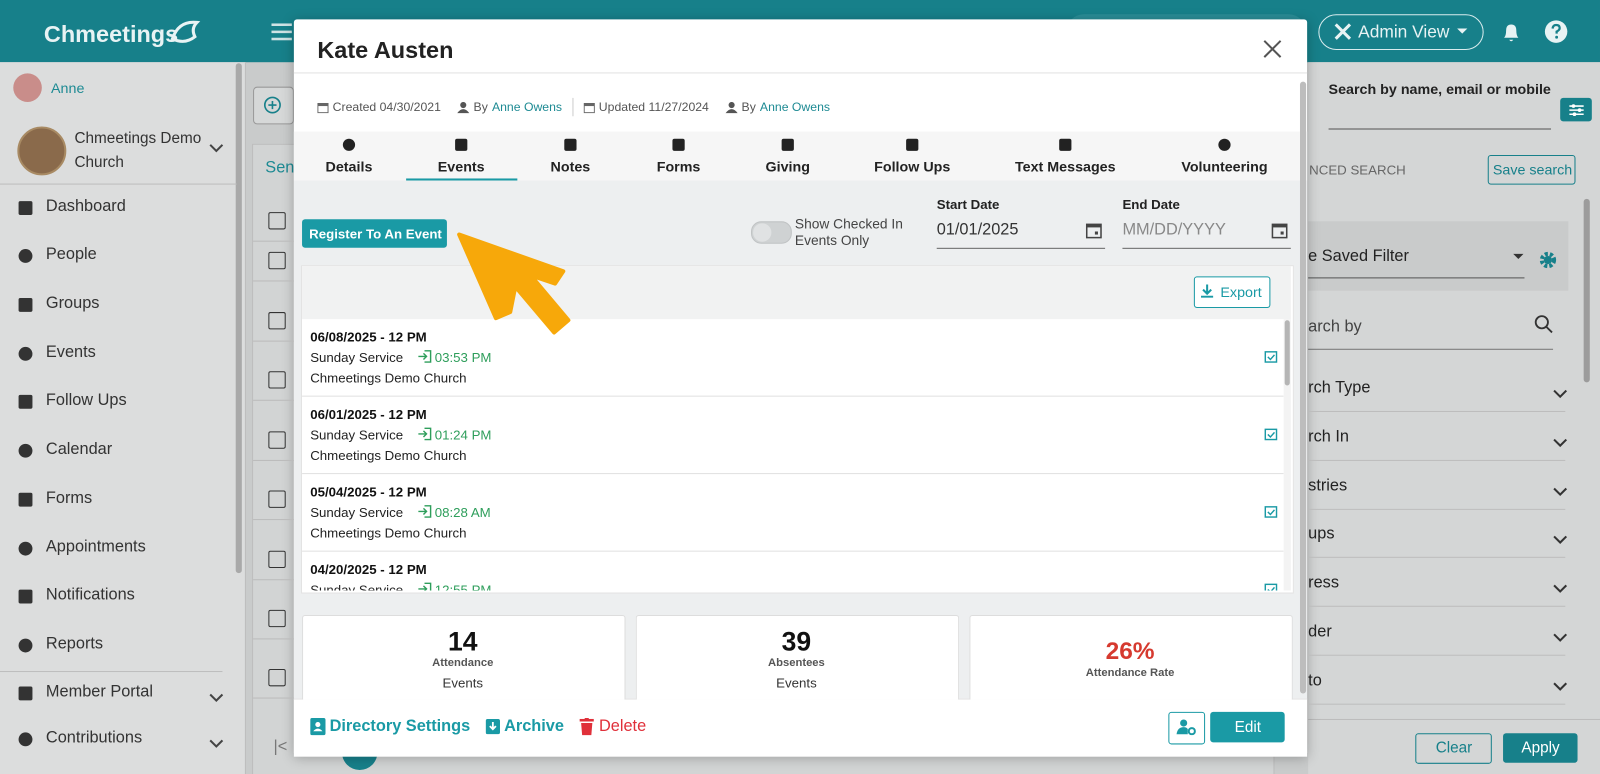  I want to click on brand: Chmeetings, so click(111, 33).